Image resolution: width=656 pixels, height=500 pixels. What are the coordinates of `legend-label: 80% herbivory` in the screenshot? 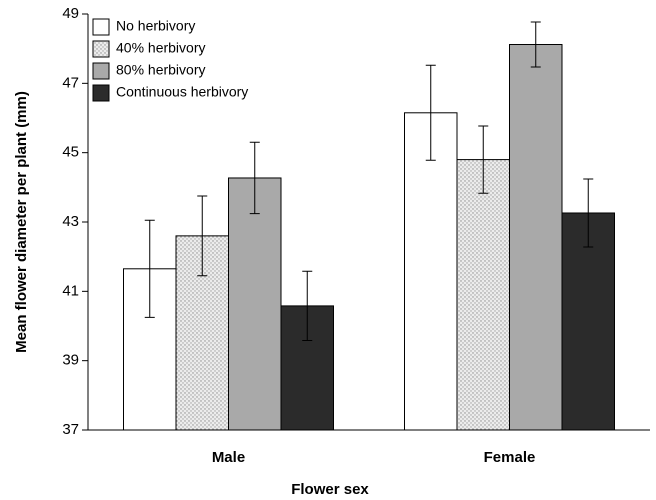 It's located at (161, 70).